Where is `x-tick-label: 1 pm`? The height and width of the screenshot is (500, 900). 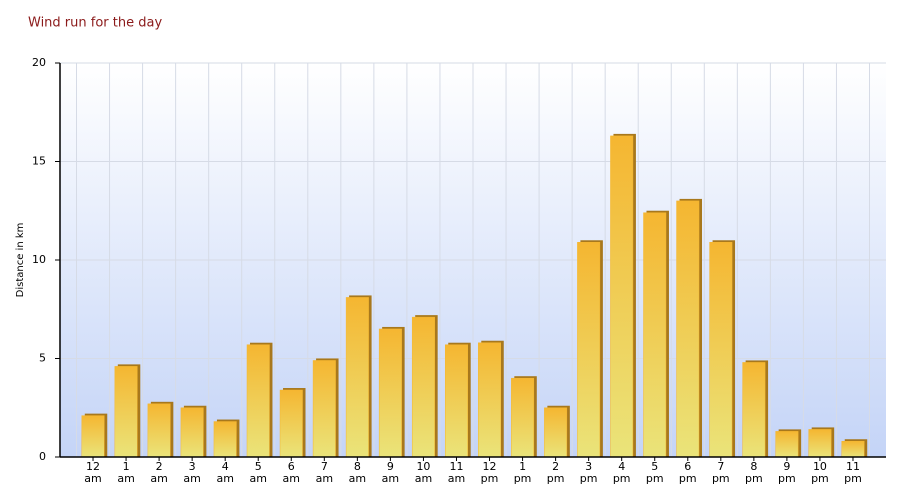 x-tick-label: 1 pm is located at coordinates (522, 472).